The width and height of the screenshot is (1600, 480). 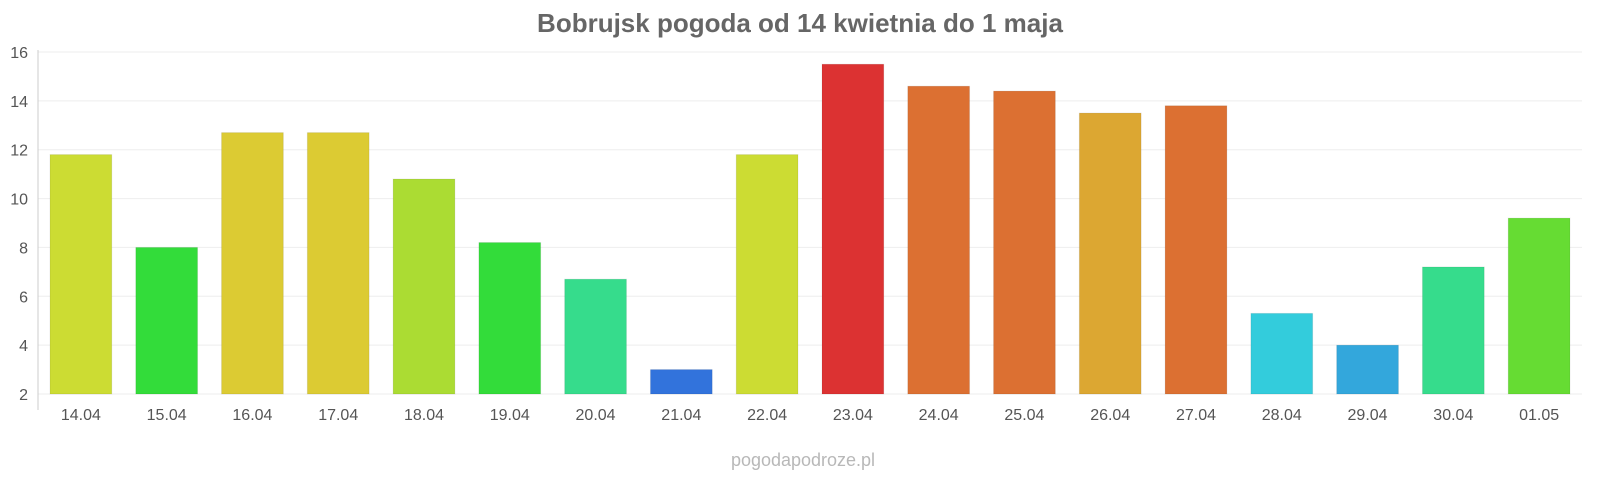 What do you see at coordinates (1196, 415) in the screenshot?
I see `x-tick-label: 27.04` at bounding box center [1196, 415].